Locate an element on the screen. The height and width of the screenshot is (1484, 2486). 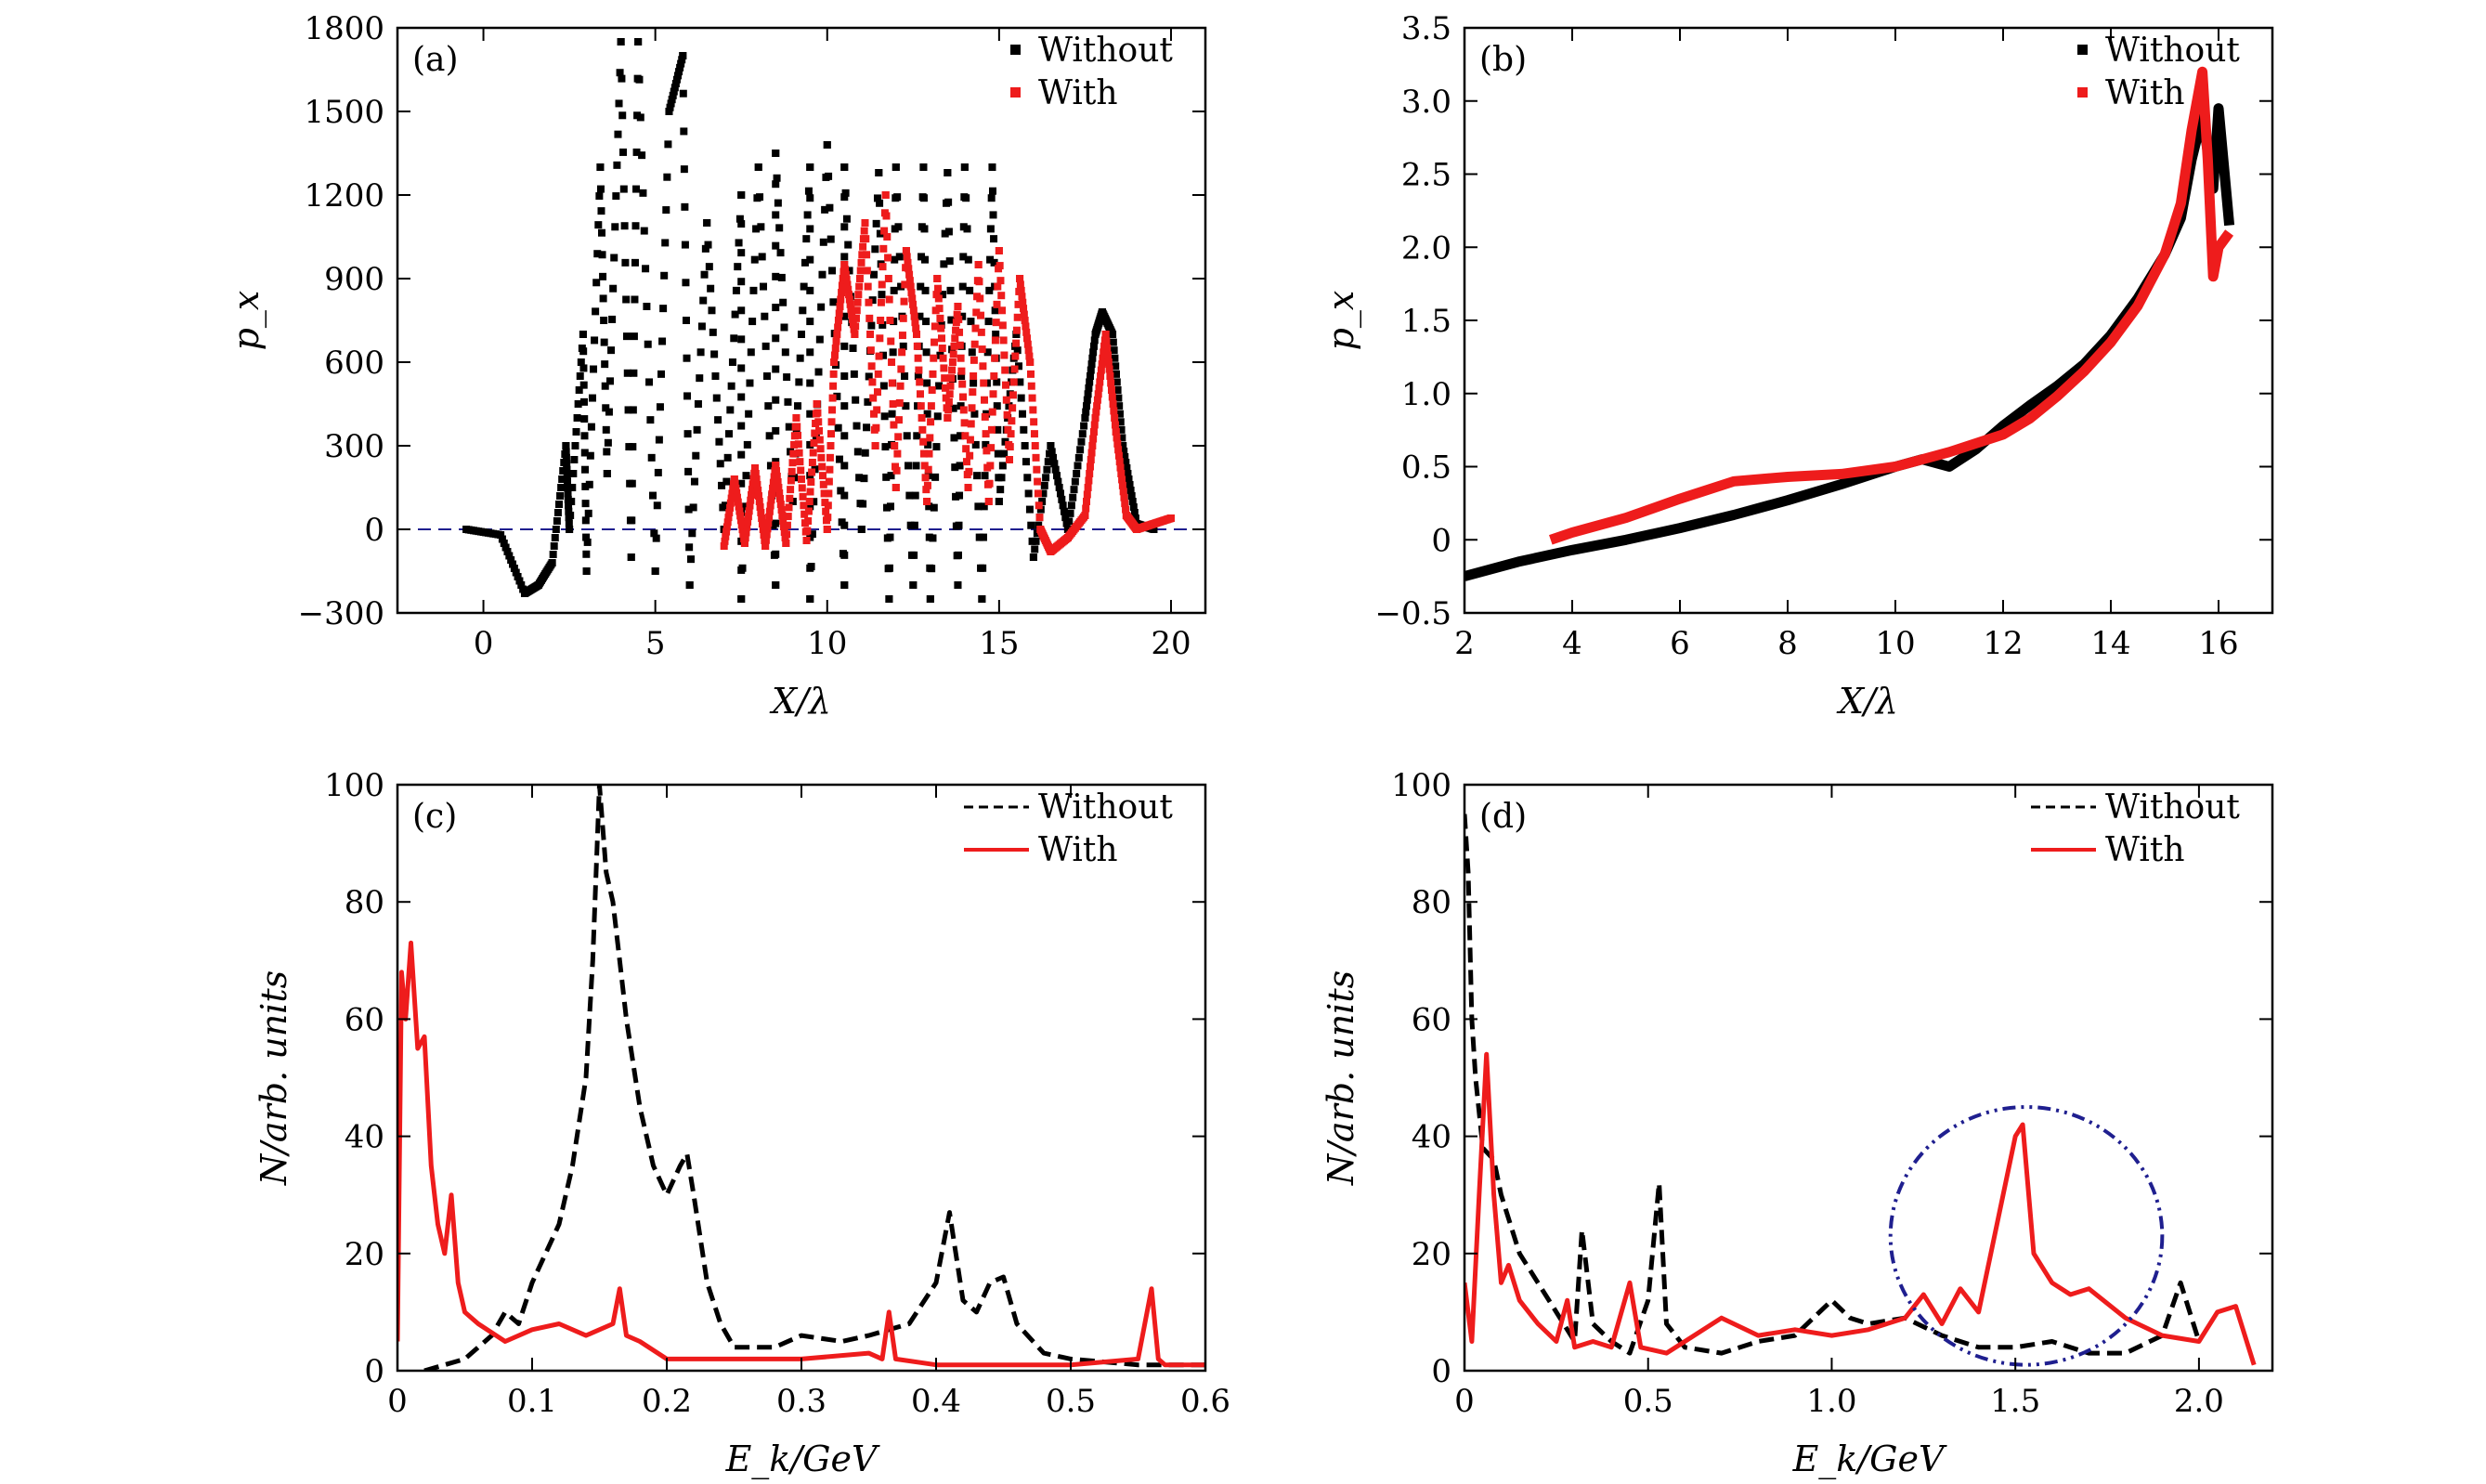
x-tick-label: 14 is located at coordinates (2110, 643).